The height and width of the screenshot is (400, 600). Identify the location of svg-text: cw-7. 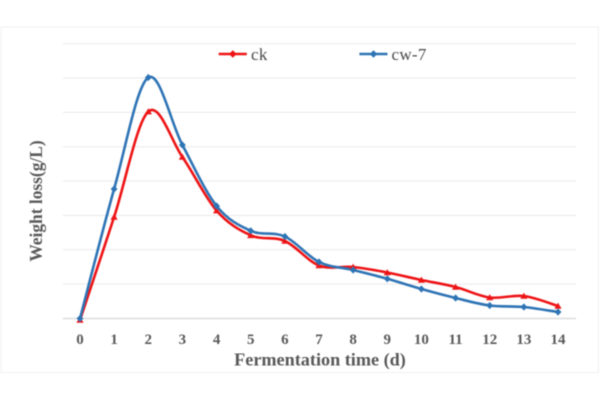
(409, 54).